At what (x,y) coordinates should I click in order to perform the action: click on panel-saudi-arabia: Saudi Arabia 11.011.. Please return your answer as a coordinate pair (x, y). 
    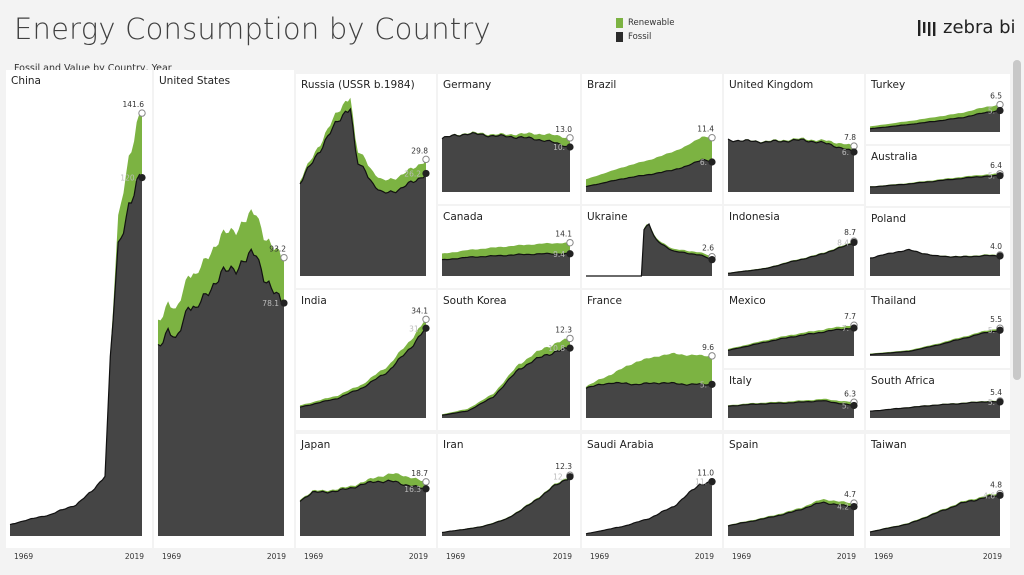
    Looking at the image, I should click on (652, 491).